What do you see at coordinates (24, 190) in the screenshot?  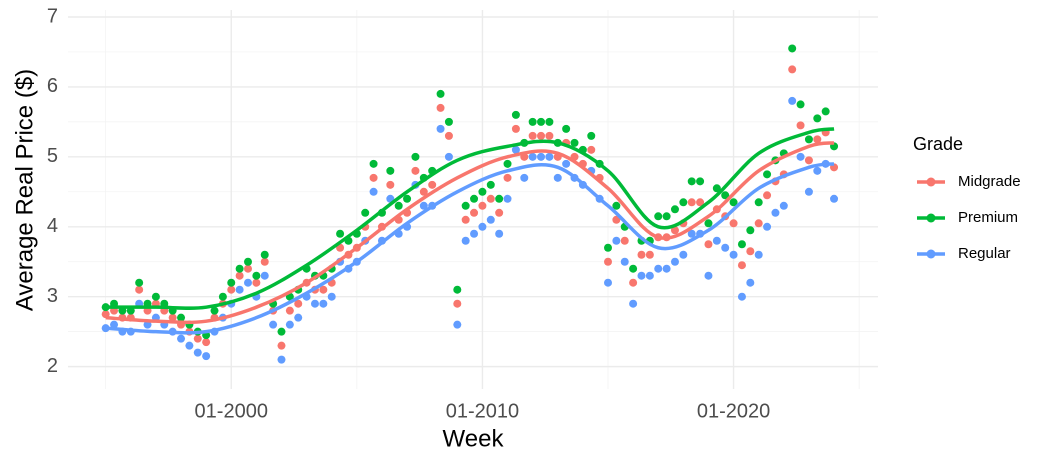 I see `y-axis-title: Average Real Price ($)` at bounding box center [24, 190].